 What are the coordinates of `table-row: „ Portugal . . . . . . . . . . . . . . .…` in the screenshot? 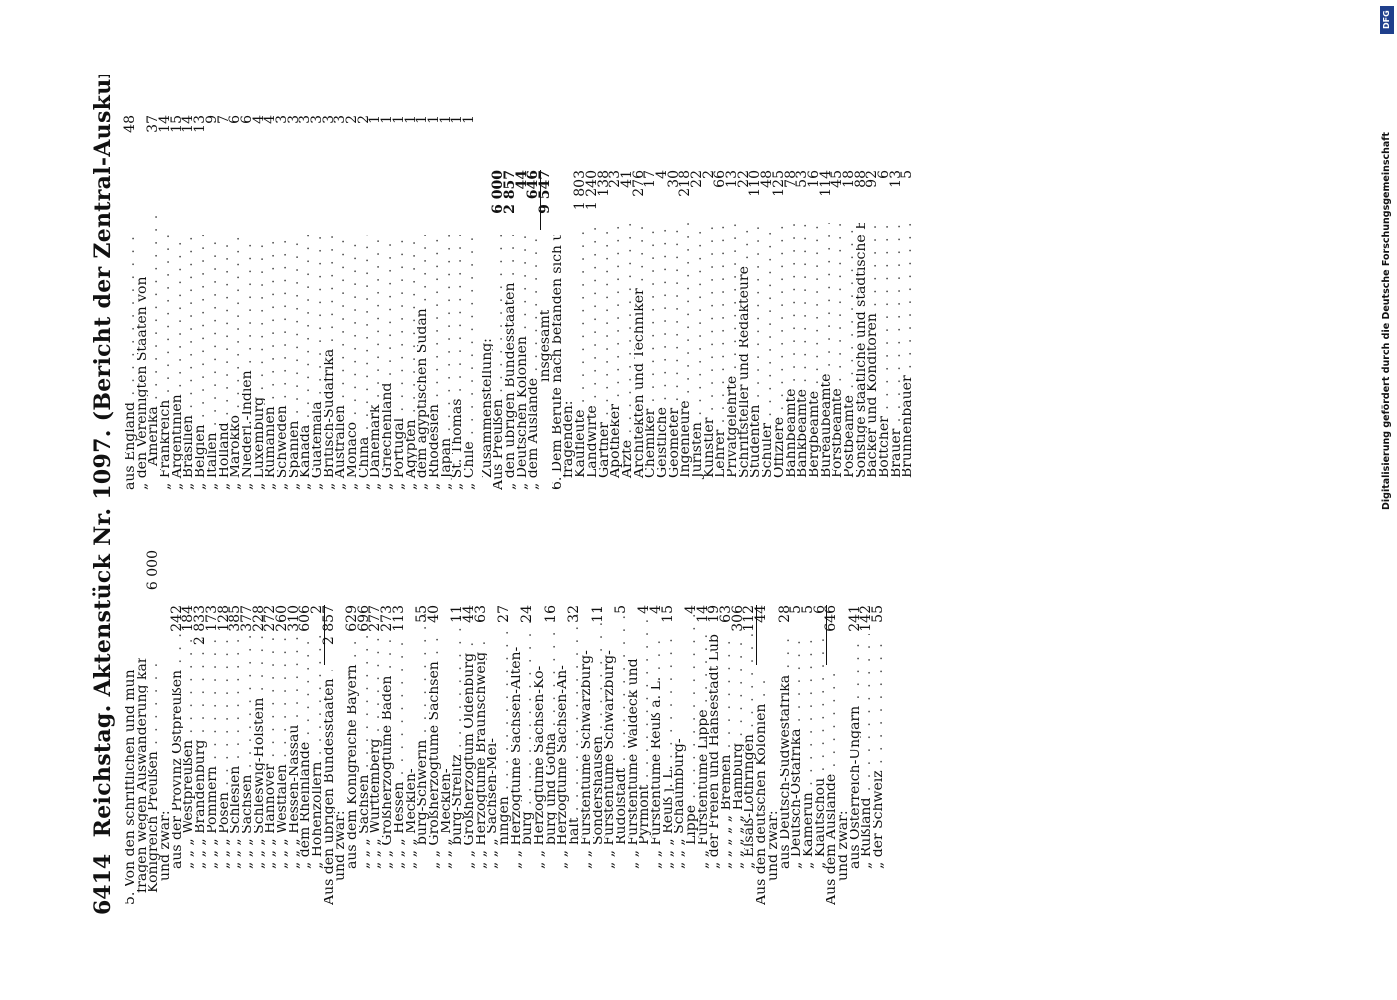 It's located at (399, 302).